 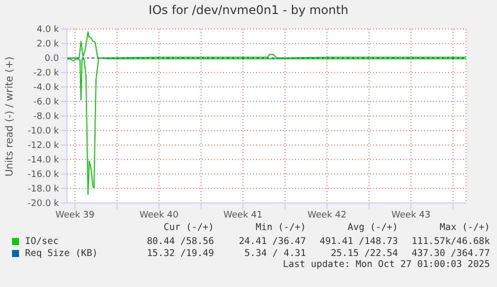 What do you see at coordinates (358, 241) in the screenshot?
I see `text: 491.41 /148.73` at bounding box center [358, 241].